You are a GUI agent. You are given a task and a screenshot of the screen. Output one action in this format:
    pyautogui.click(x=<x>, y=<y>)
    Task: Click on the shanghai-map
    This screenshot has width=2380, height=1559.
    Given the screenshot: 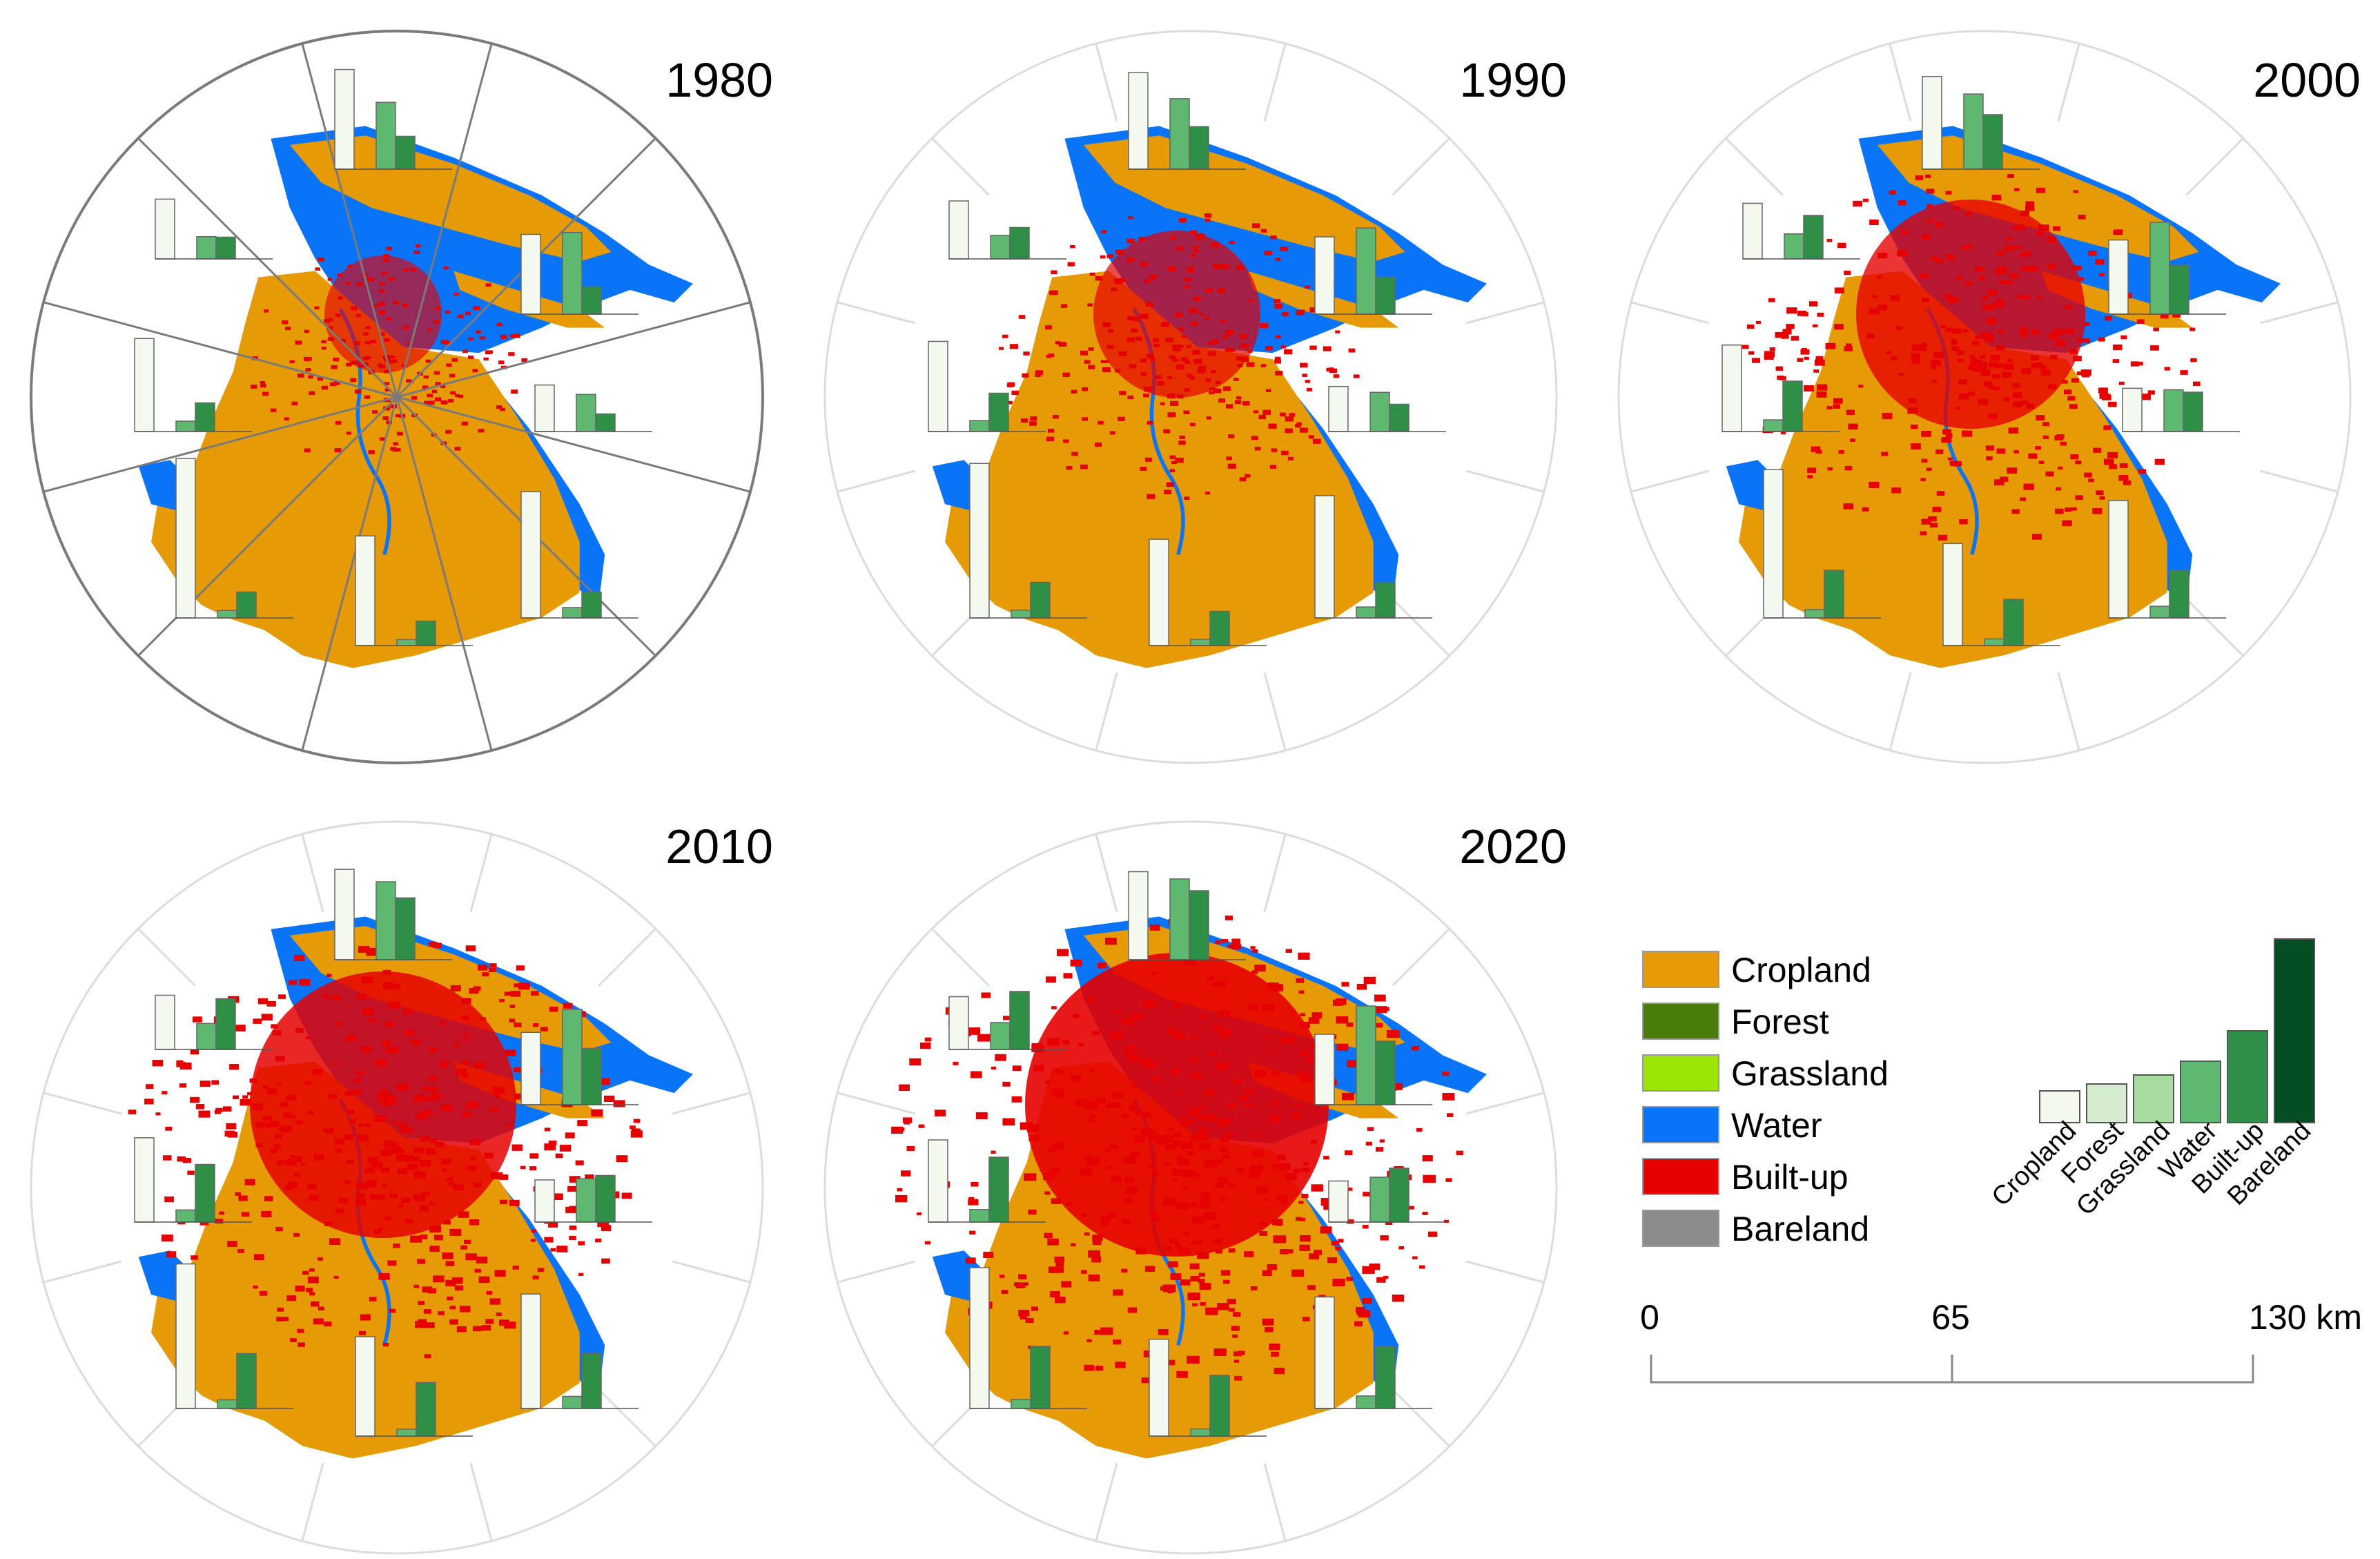 What is the action you would take?
    pyautogui.click(x=1210, y=397)
    